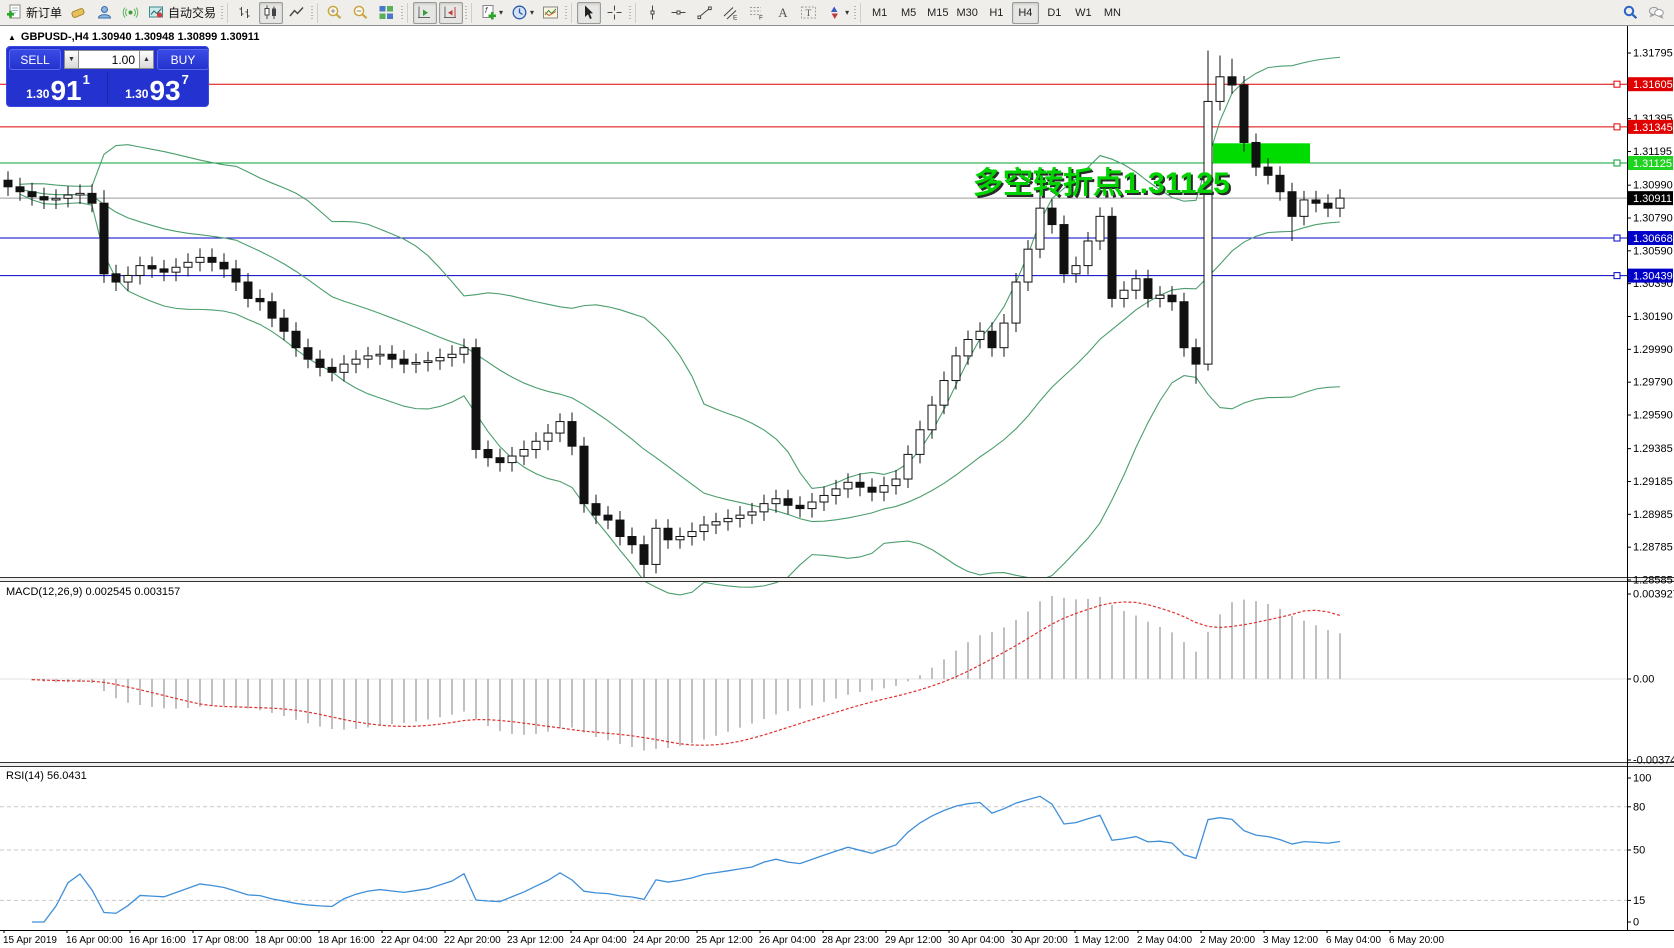  Describe the element at coordinates (146, 59) in the screenshot. I see `volume-increase-button: ▲` at that location.